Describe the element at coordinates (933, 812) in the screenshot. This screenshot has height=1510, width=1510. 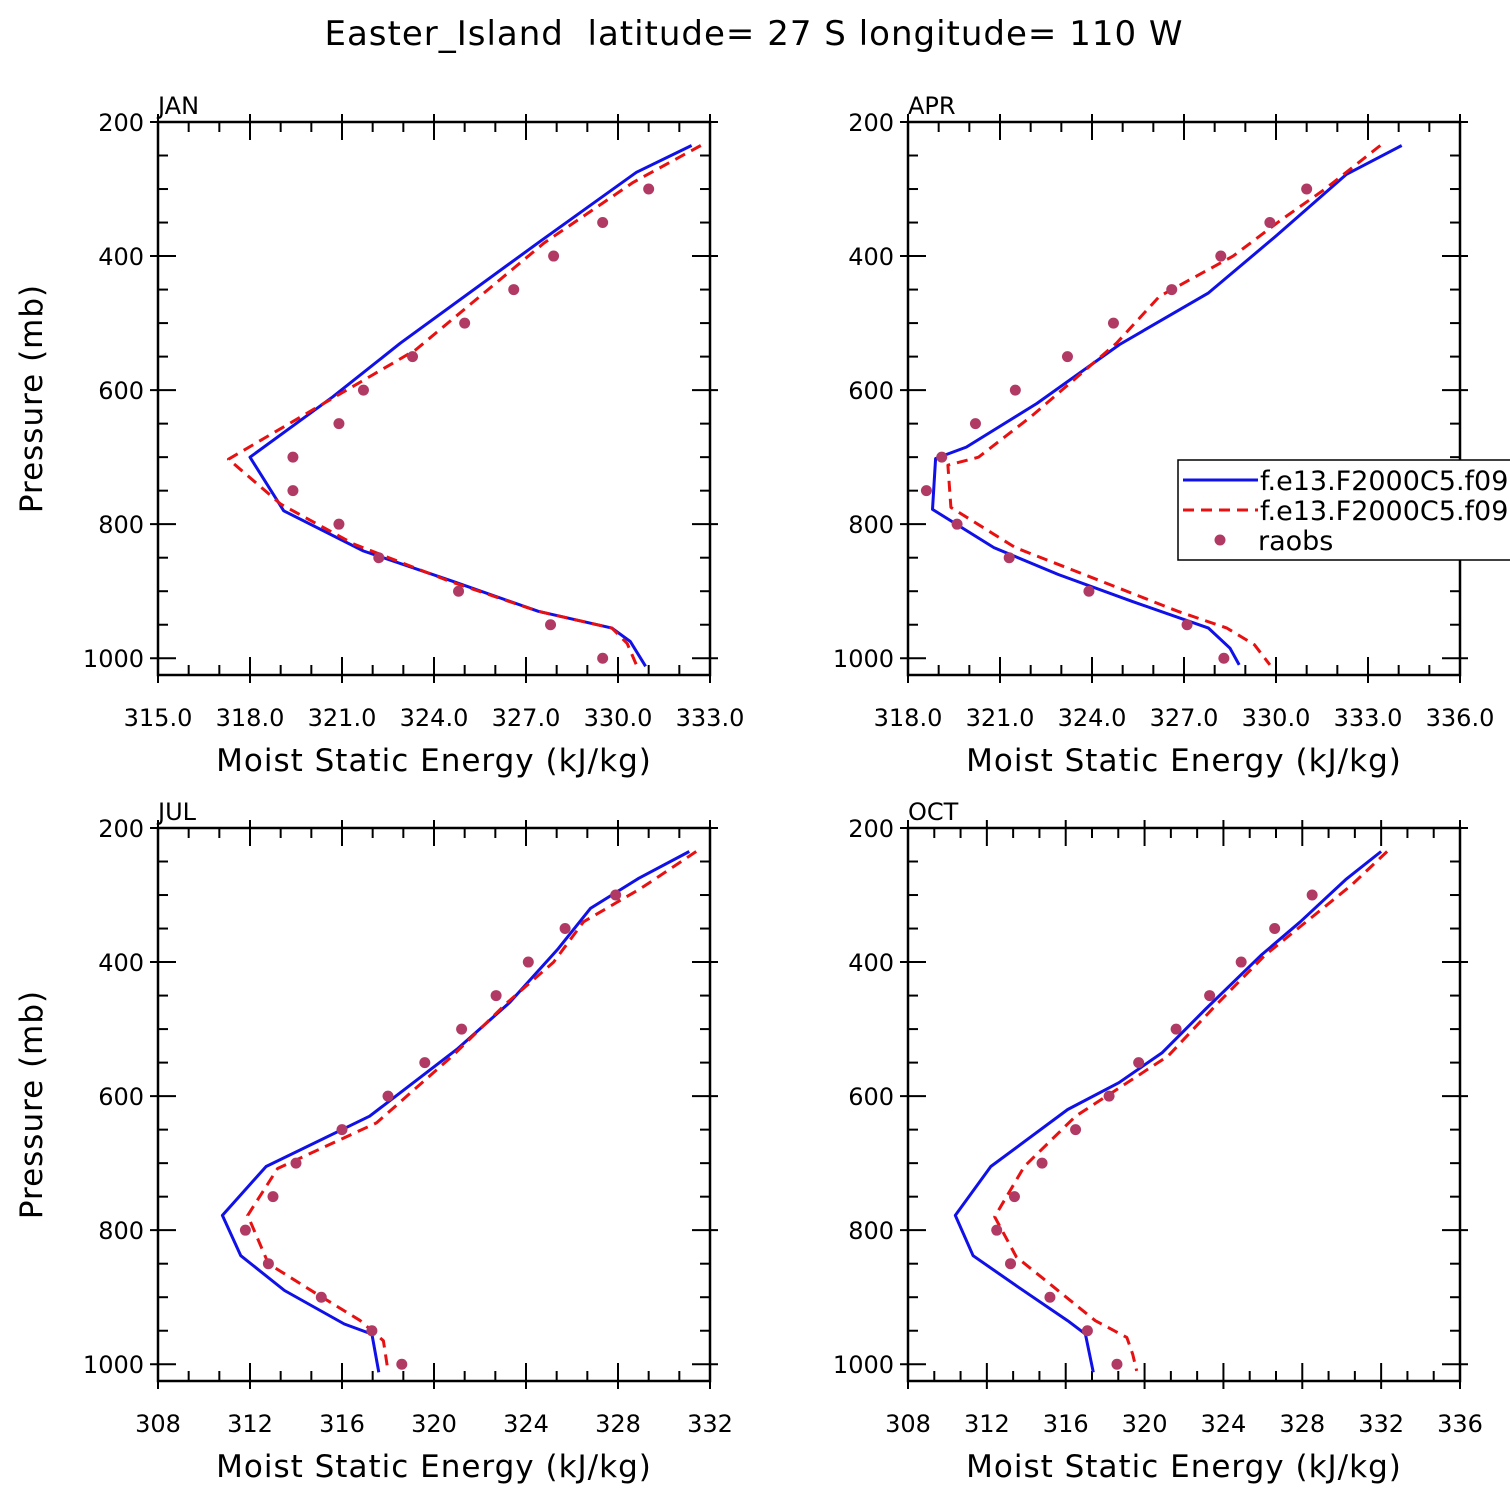
I see `panel-label: OCT` at that location.